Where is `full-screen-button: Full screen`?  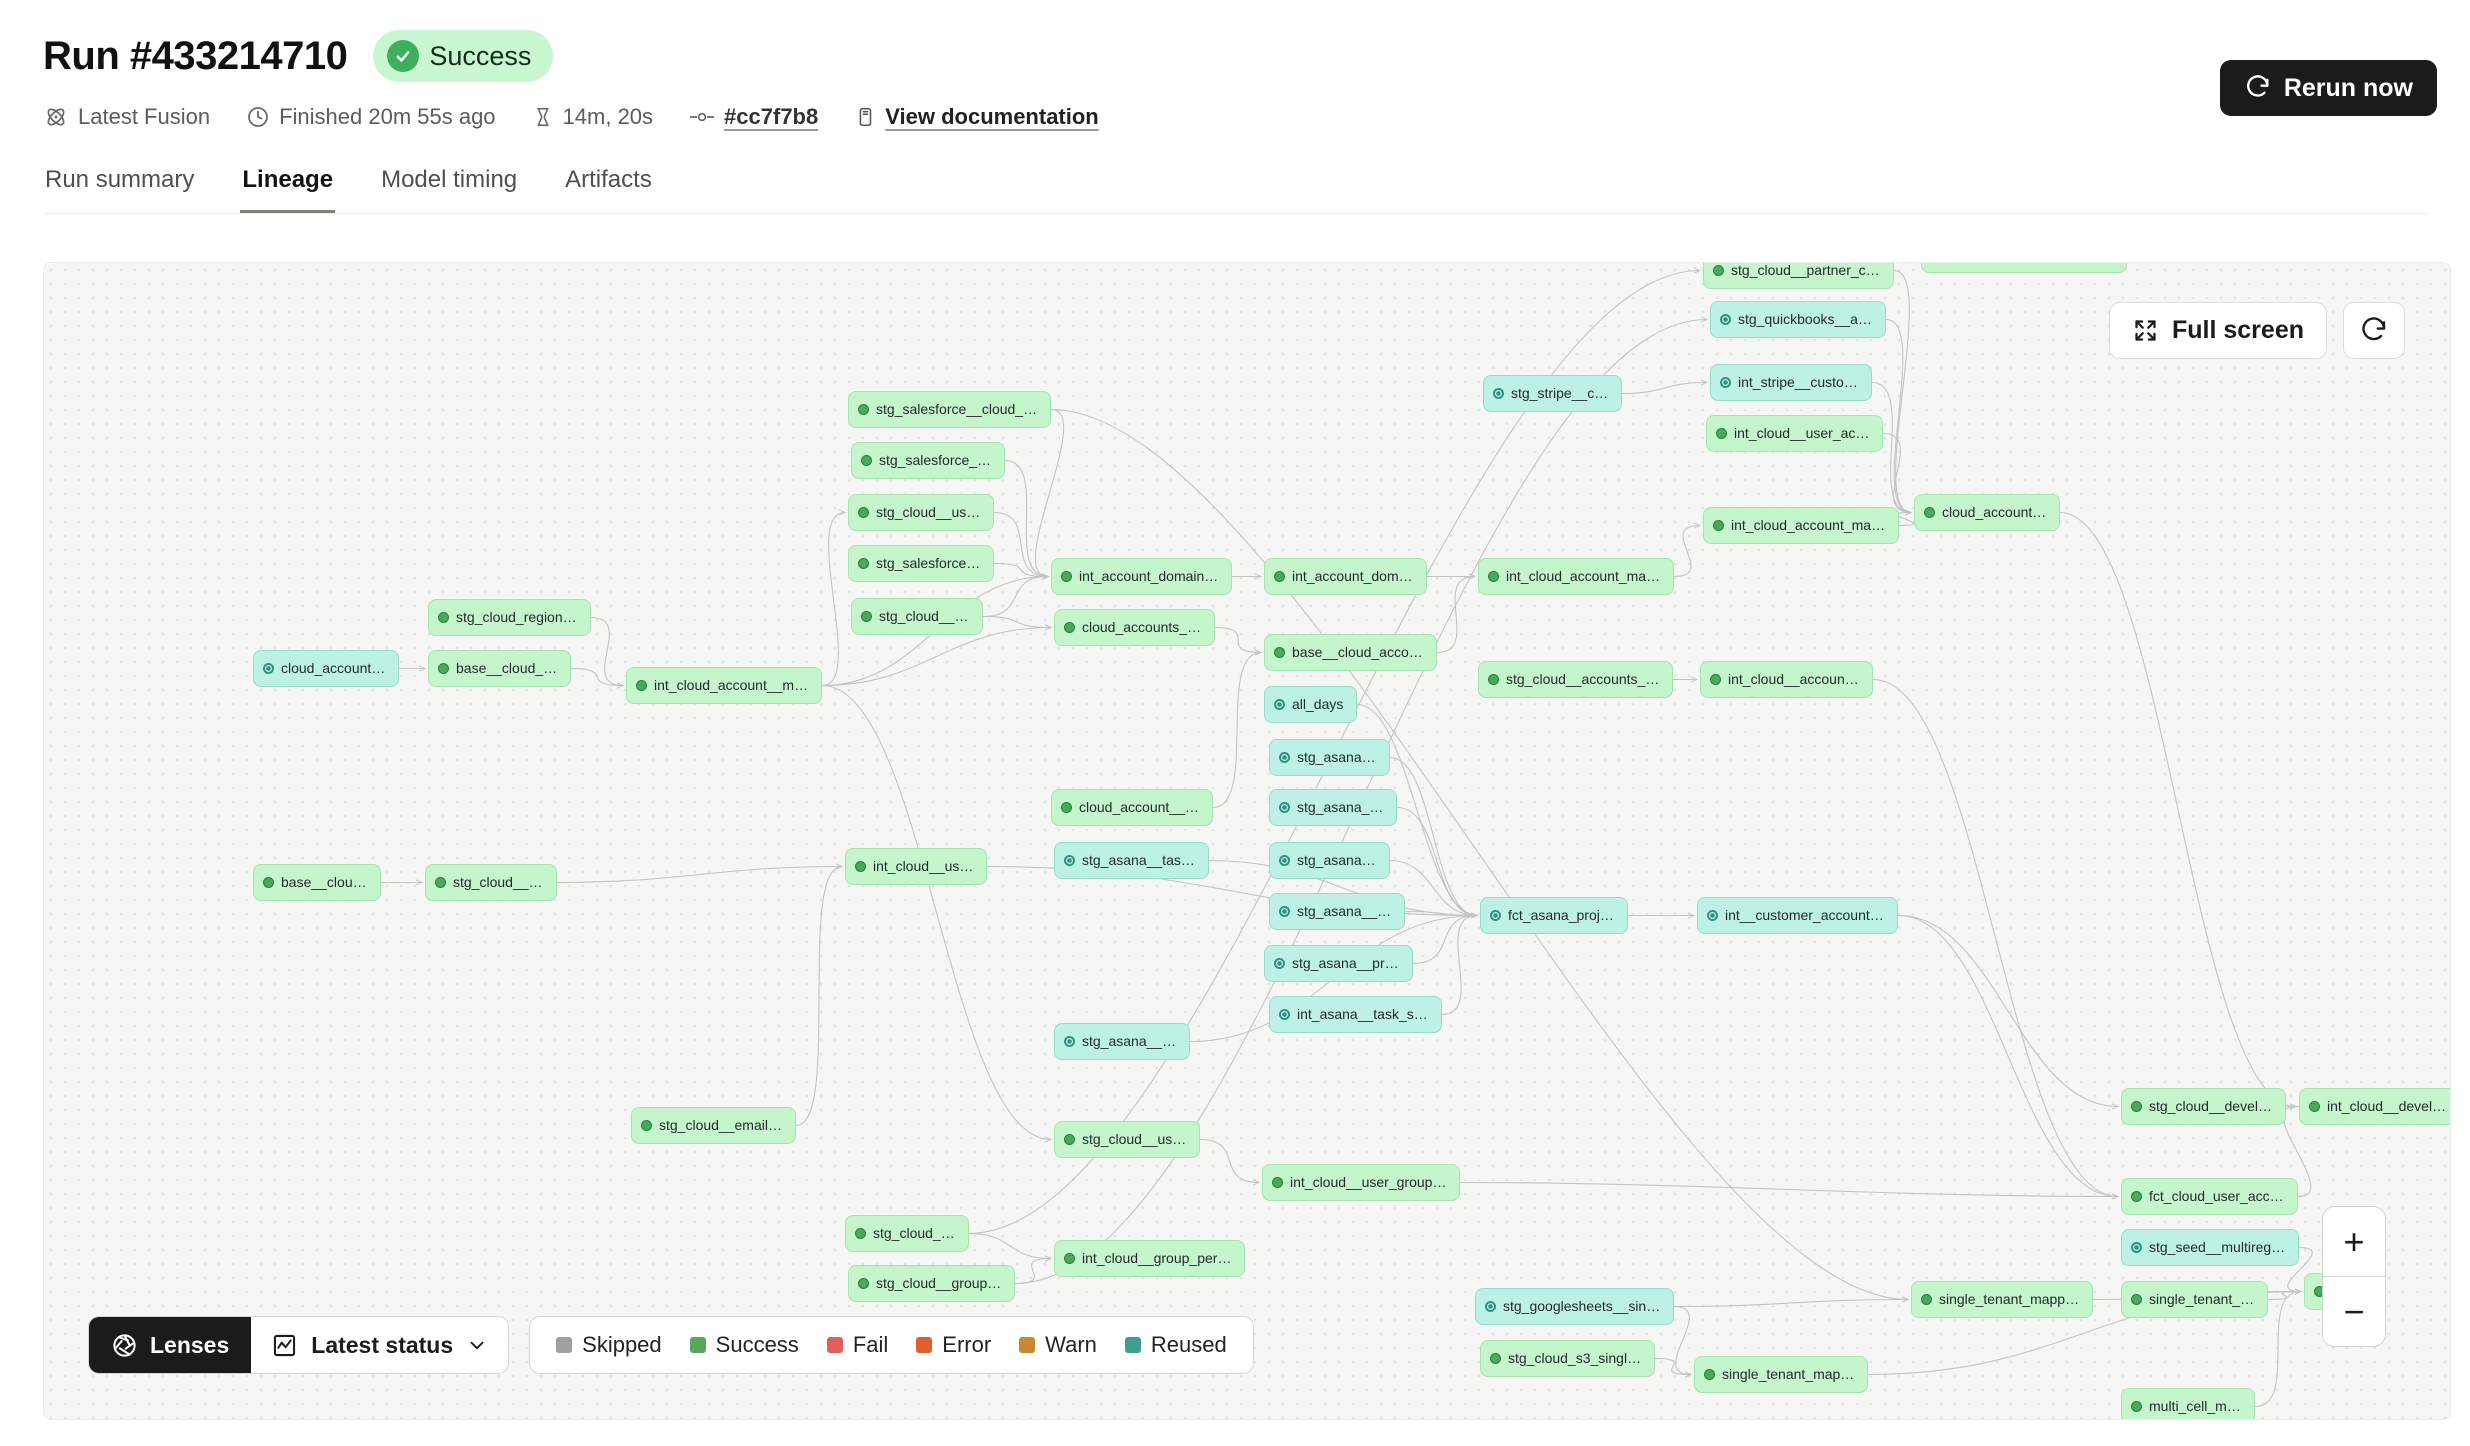
full-screen-button: Full screen is located at coordinates (2218, 330).